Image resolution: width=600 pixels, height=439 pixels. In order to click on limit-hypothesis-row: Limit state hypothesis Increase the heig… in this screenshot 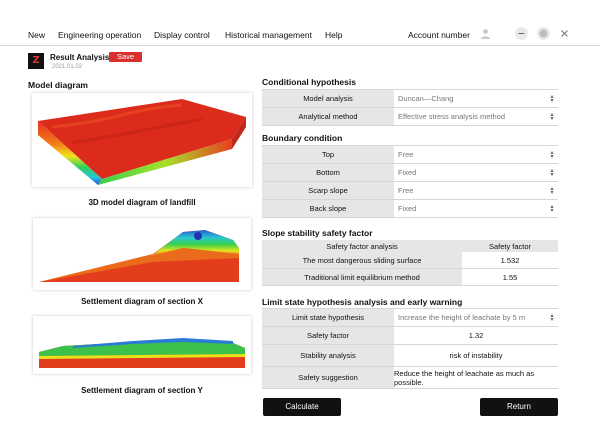, I will do `click(410, 318)`.